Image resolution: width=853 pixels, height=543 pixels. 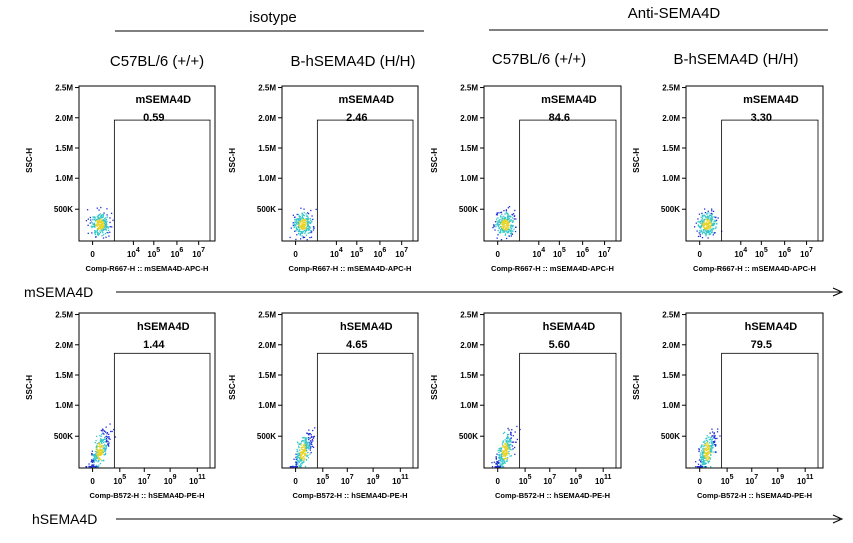 What do you see at coordinates (671, 405) in the screenshot?
I see `y-tick-label: 1.0M` at bounding box center [671, 405].